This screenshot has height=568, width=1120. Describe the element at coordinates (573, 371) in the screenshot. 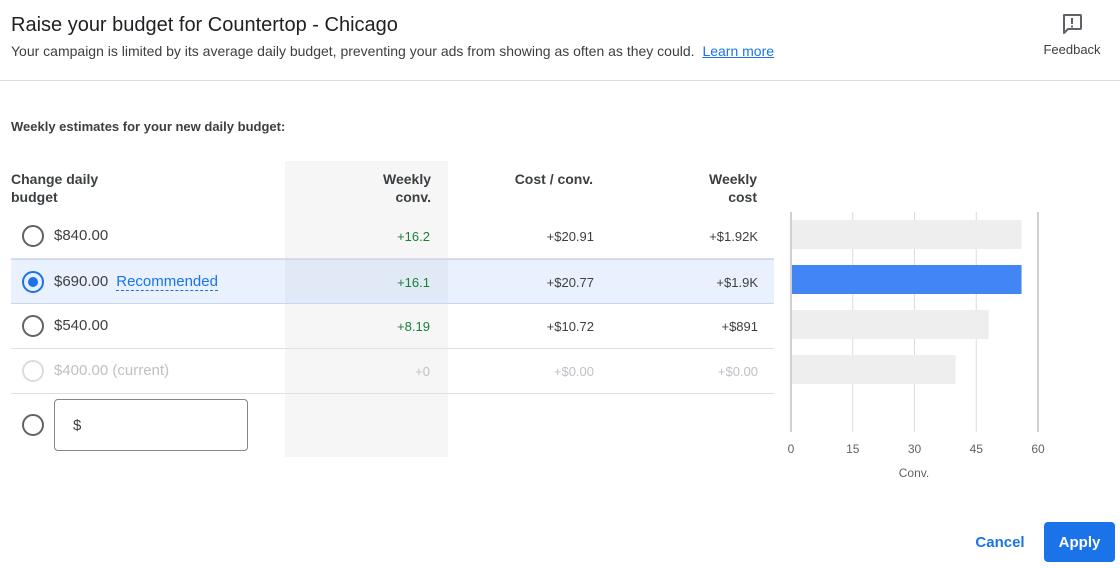

I see `cost-per-conv-cell: +$0.00` at that location.